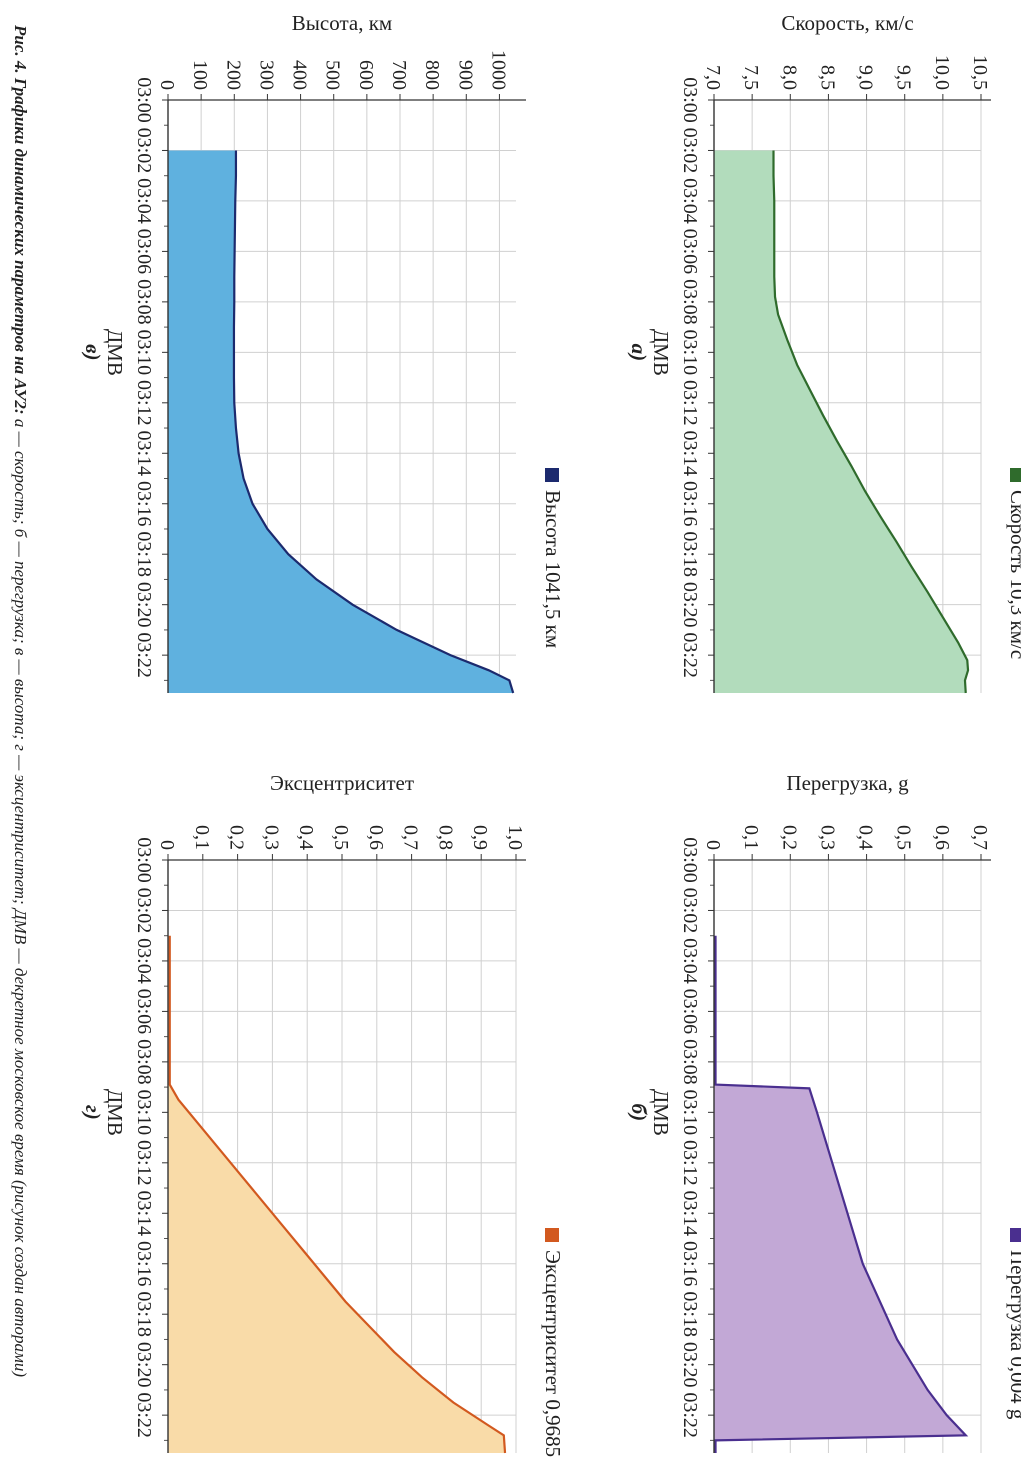 The width and height of the screenshot is (1021, 1481). I want to click on y-tick-label: 7,0, so click(713, 77).